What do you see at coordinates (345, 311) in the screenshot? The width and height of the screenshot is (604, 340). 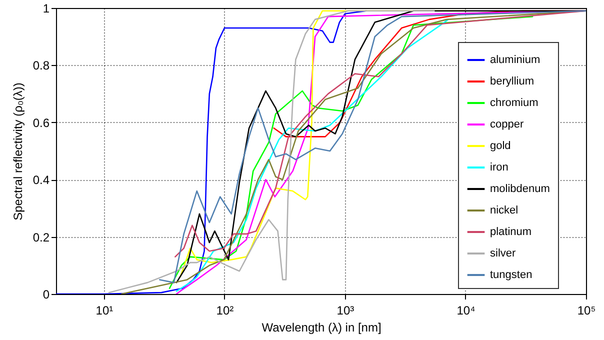 I see `x-tick-label: 10³` at bounding box center [345, 311].